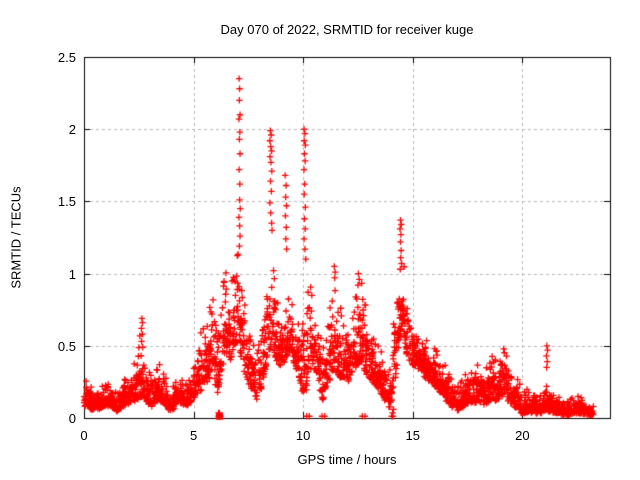  I want to click on y-tick-label: 0.5, so click(66, 346).